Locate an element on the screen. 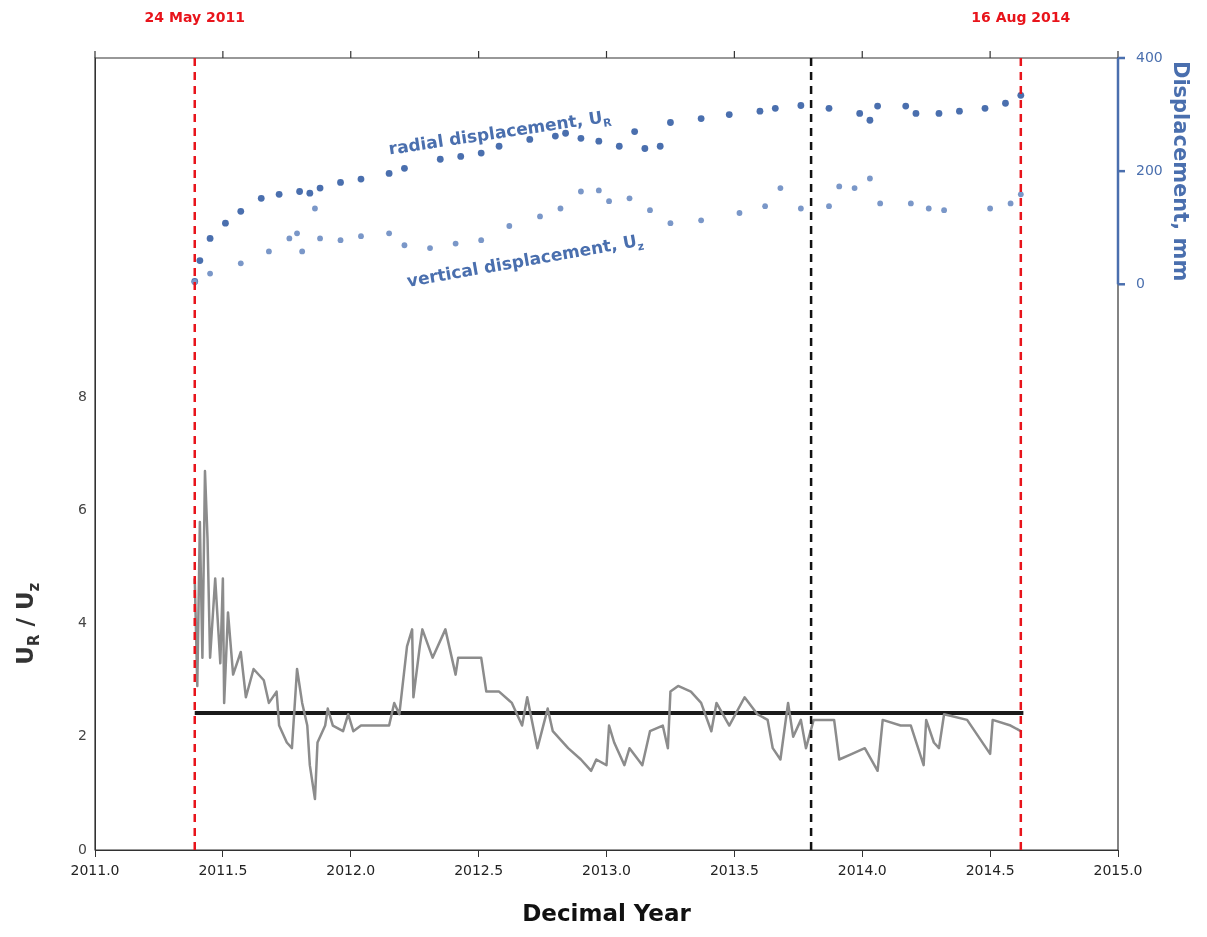 This screenshot has height=937, width=1207. x-tick-label: 2011.0 is located at coordinates (95, 870).